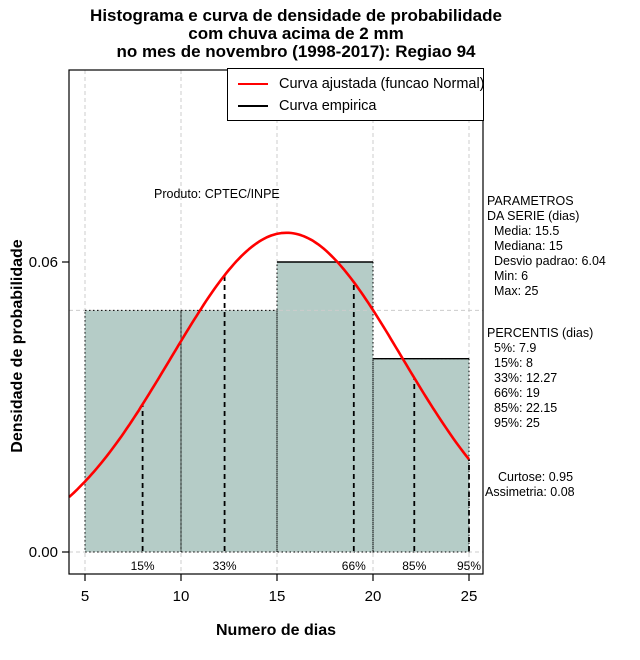 The width and height of the screenshot is (640, 660). I want to click on param-mediana: Mediana: 15, so click(528, 246).